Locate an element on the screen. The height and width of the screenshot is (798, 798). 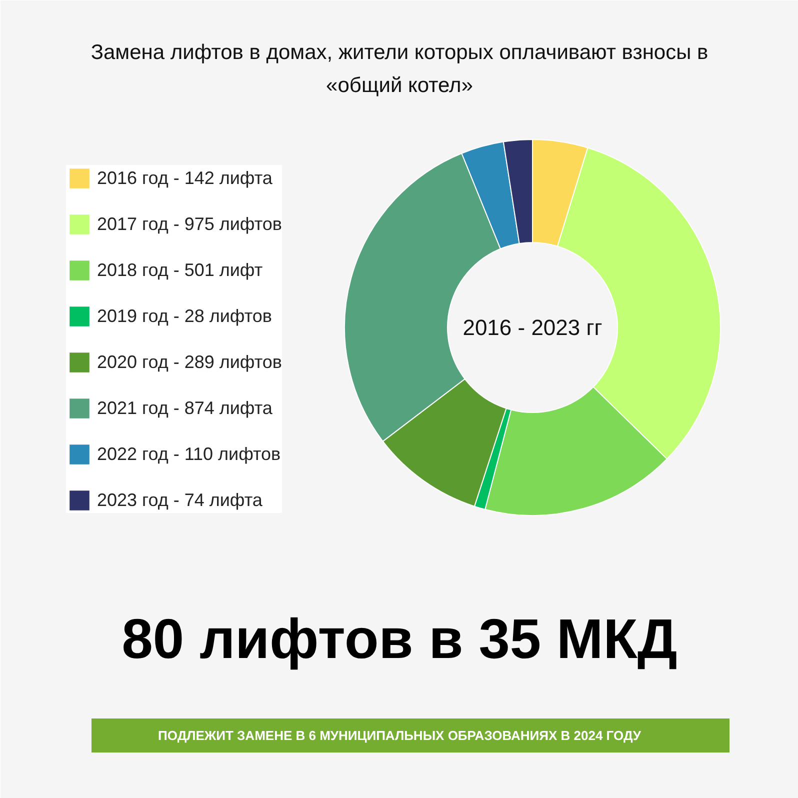
legend-label: 2020 год - 289 лифтов is located at coordinates (189, 362).